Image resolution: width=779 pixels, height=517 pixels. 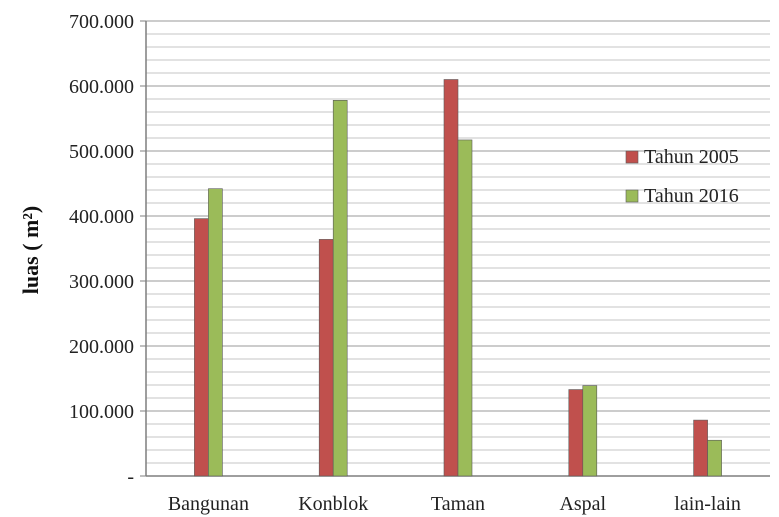 I want to click on x-tick-label: Konblok, so click(x=333, y=504).